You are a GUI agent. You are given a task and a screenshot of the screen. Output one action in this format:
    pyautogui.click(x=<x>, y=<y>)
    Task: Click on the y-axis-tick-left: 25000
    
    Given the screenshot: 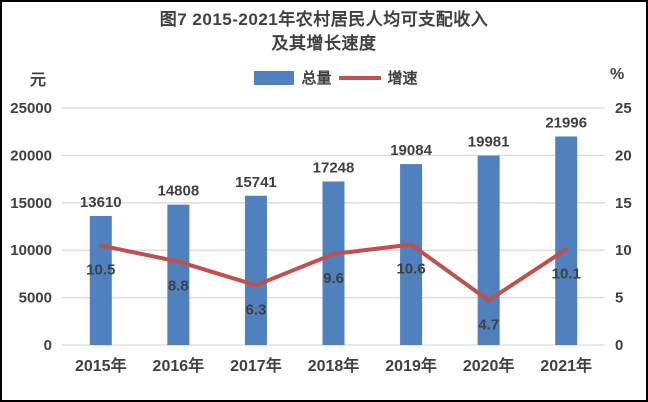 What is the action you would take?
    pyautogui.click(x=31, y=108)
    